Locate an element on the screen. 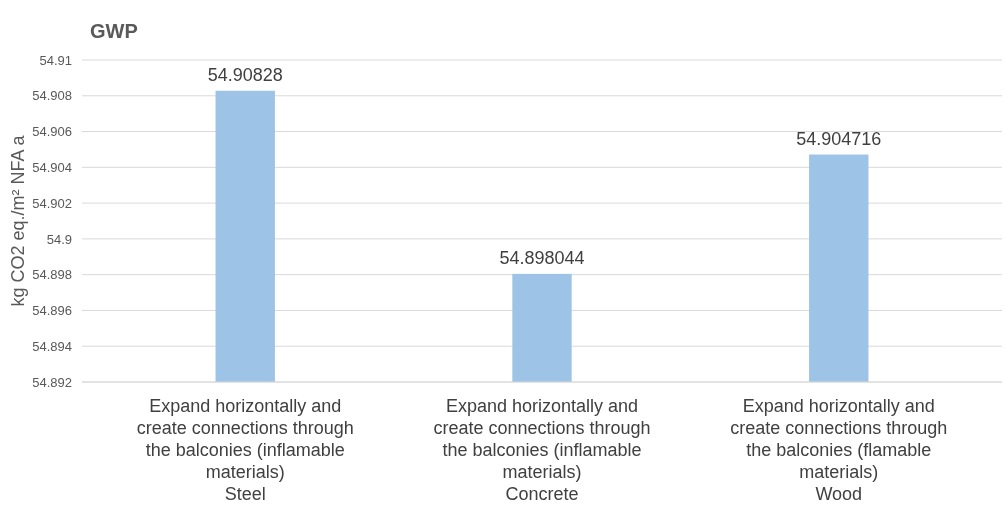  y-axis-title: kg CO2 eq./m² NFA a is located at coordinates (18, 220).